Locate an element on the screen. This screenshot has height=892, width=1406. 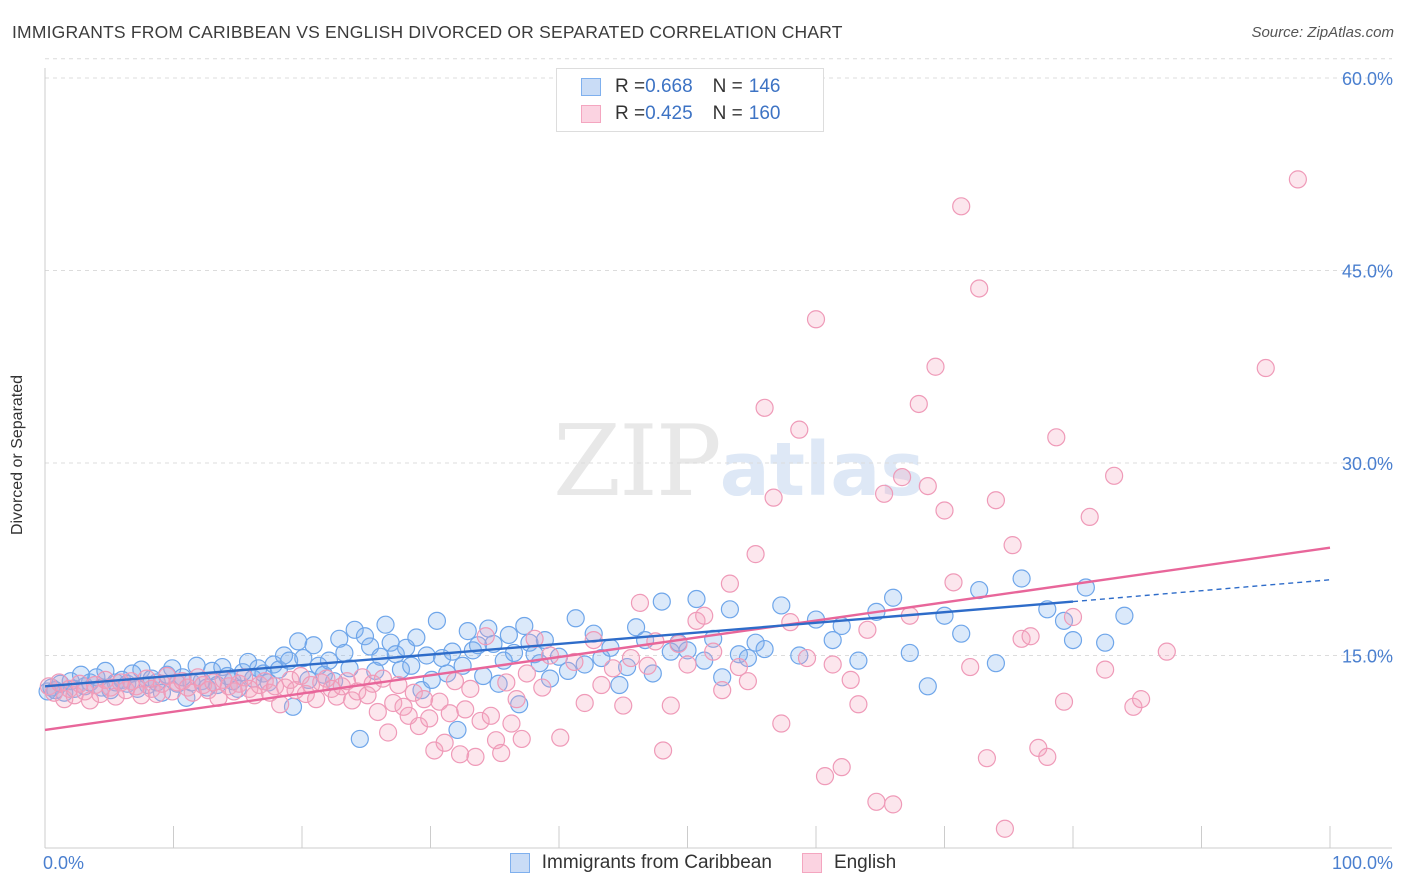
watermark-zip: ZIP is located at coordinates (637, 462).